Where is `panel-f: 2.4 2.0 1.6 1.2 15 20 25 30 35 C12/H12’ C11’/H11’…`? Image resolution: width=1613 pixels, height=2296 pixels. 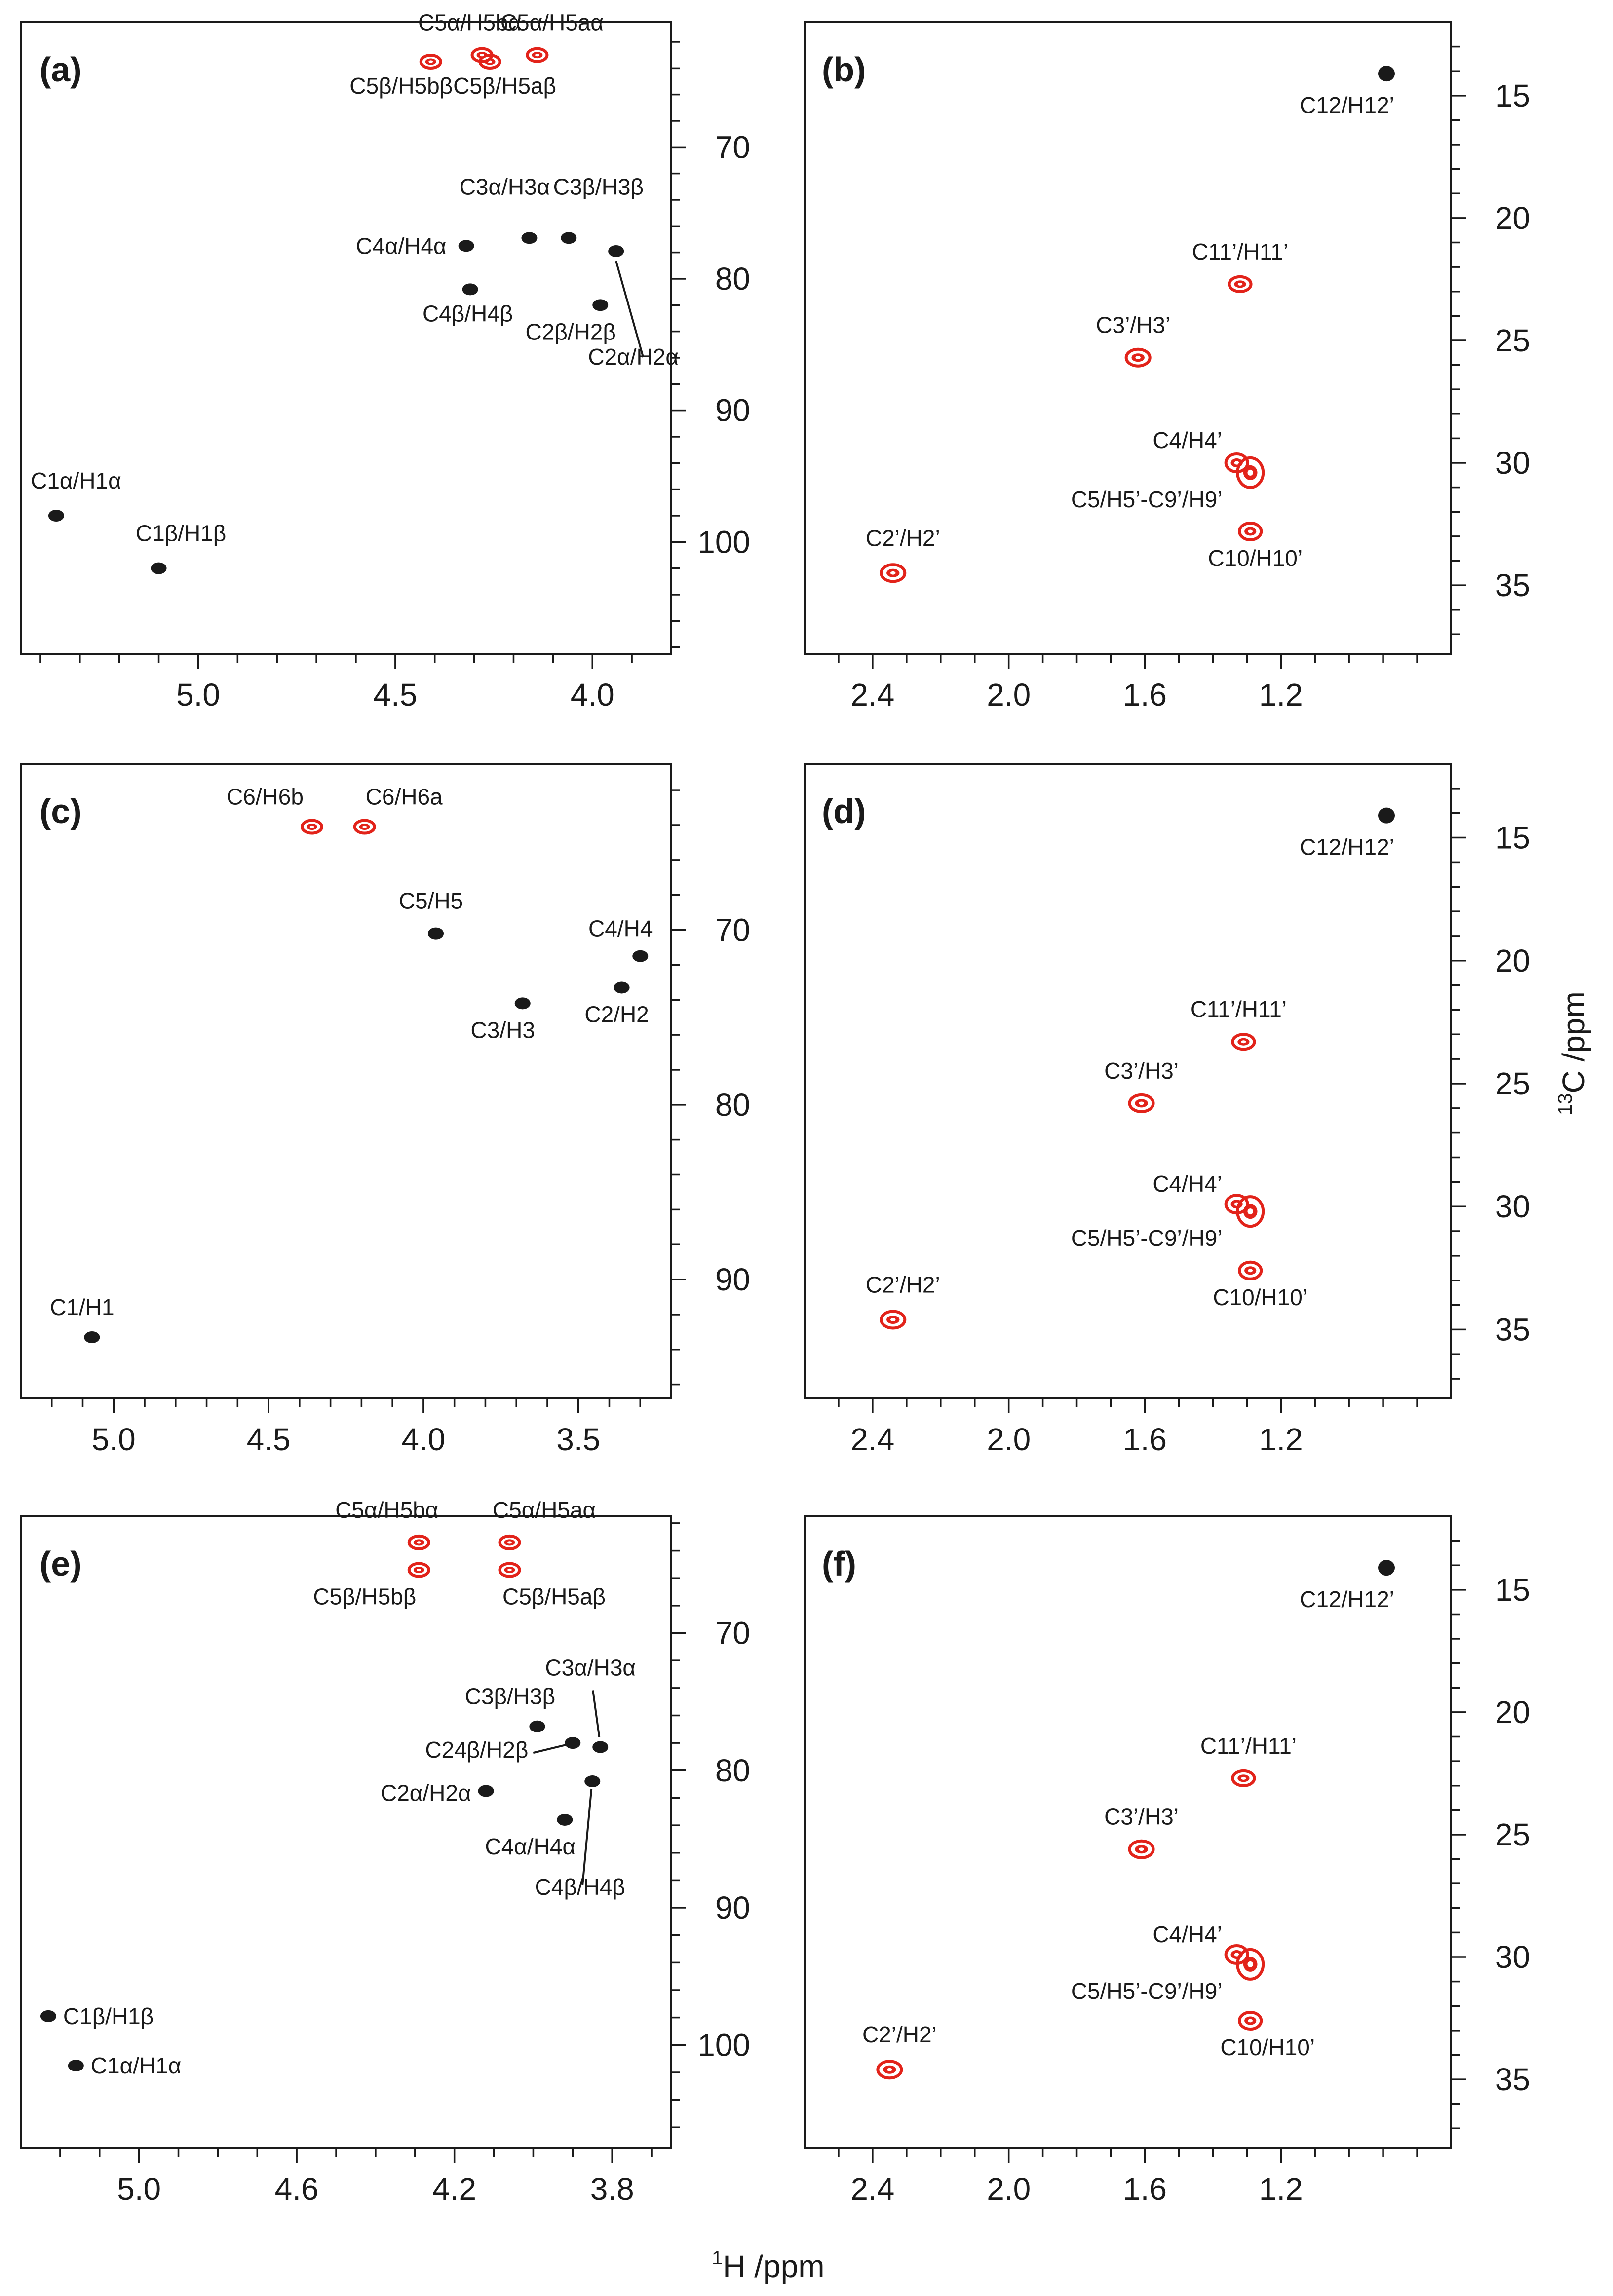
panel-f: 2.4 2.0 1.6 1.2 15 20 25 30 35 C12/H12’ C11’/H11’… is located at coordinates (1167, 1861).